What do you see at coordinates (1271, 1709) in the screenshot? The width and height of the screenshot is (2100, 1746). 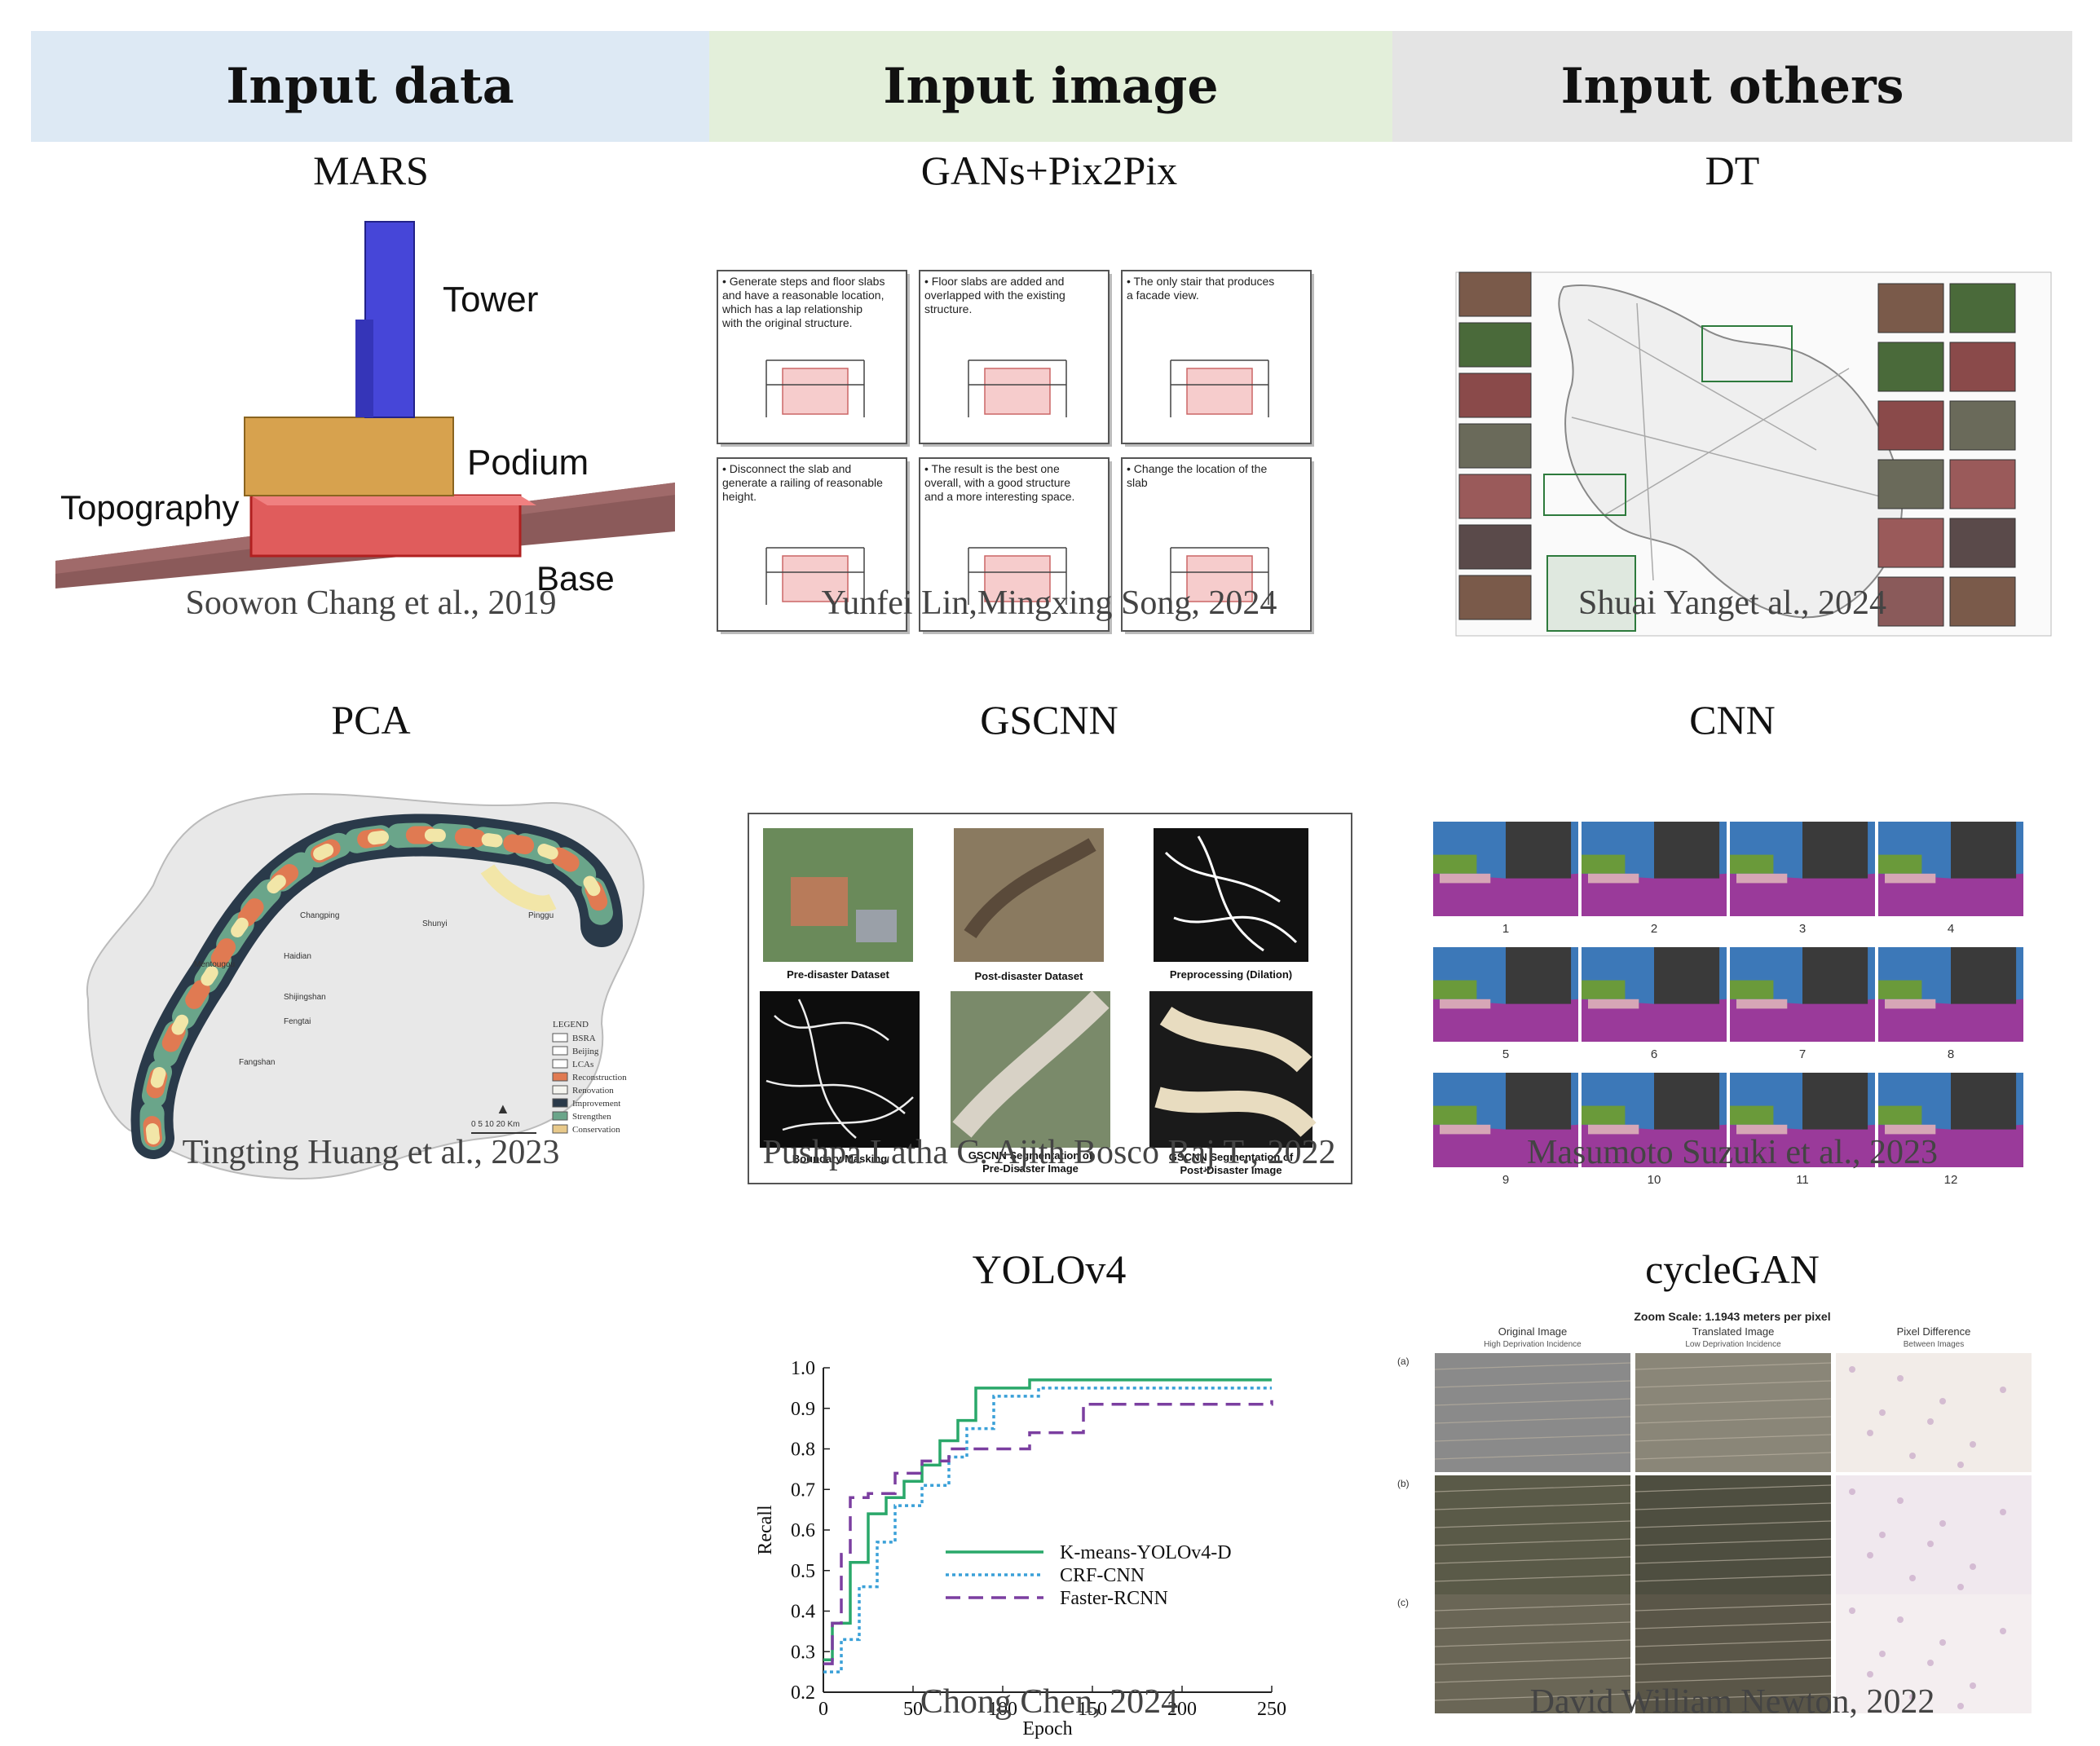 I see `x-tick-label: 250` at bounding box center [1271, 1709].